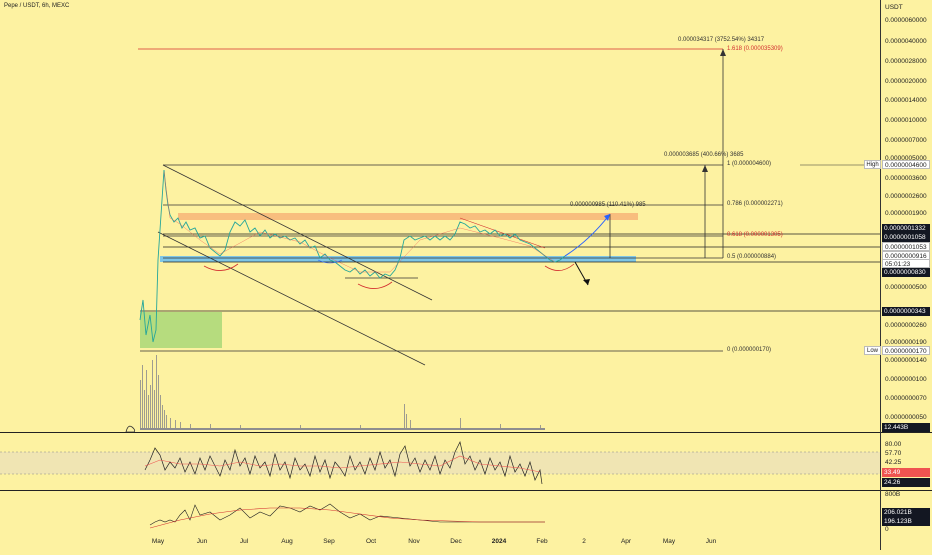 This screenshot has height=555, width=932. I want to click on time-tick: Feb, so click(542, 541).